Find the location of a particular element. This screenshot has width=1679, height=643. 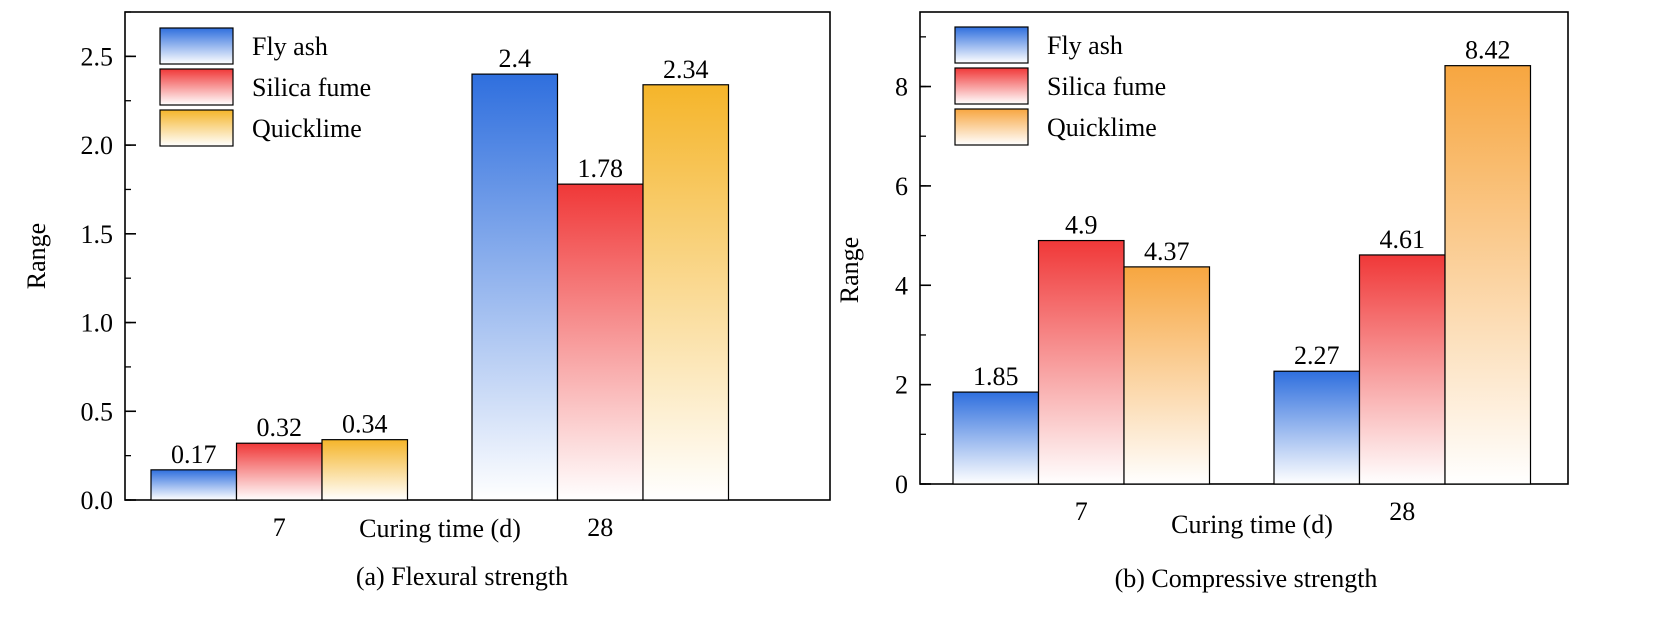

y-tick-label: 6 is located at coordinates (901, 186).